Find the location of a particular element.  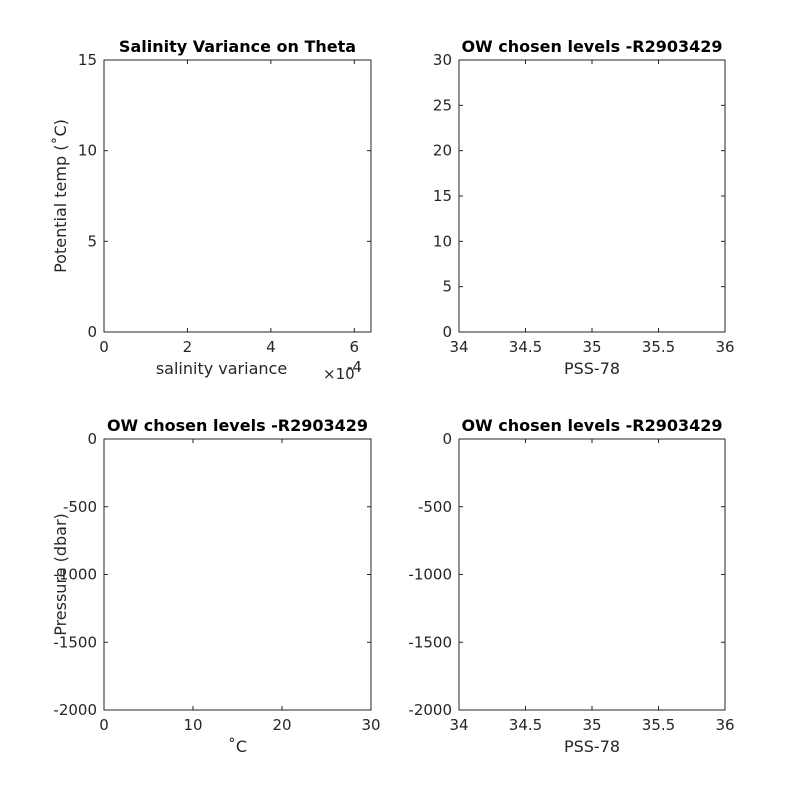

x-tick-label: 6 is located at coordinates (355, 347).